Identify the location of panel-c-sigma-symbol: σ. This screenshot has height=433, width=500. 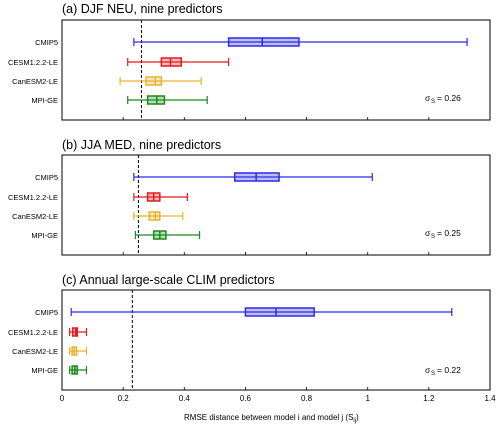
(428, 370).